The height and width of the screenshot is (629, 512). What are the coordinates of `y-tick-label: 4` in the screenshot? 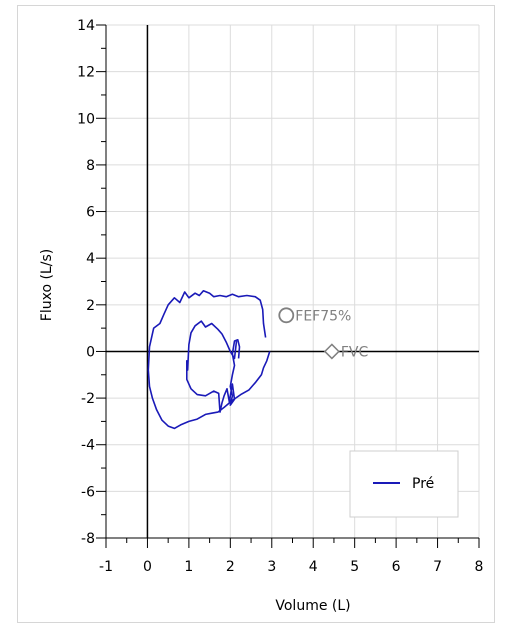 It's located at (90, 259).